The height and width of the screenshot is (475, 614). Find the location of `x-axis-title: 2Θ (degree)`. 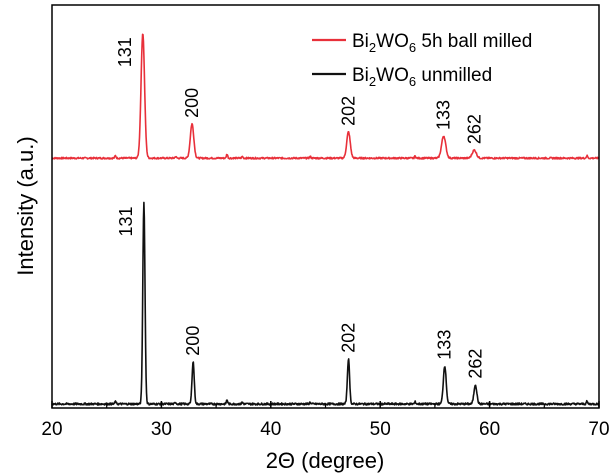

x-axis-title: 2Θ (degree) is located at coordinates (325, 460).